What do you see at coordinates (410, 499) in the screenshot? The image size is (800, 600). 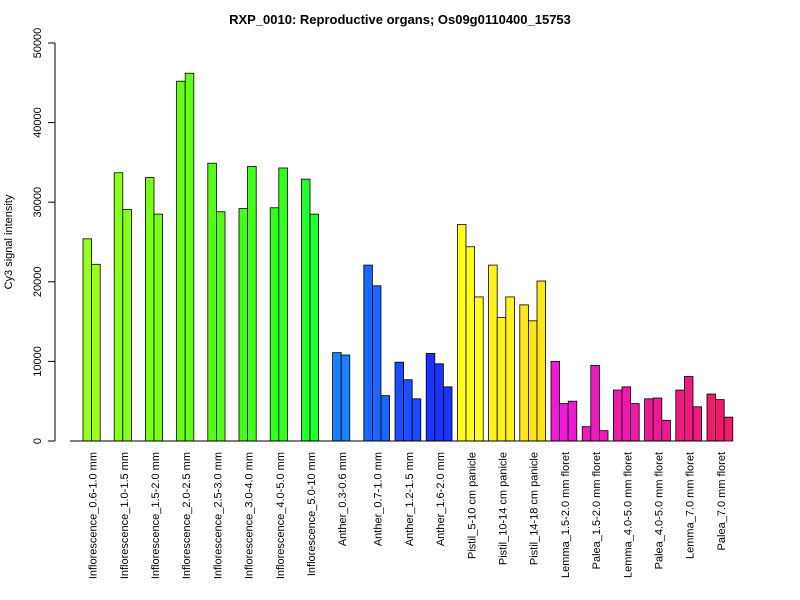 I see `x-tick-label: Anther_1.2-1.5 mm` at bounding box center [410, 499].